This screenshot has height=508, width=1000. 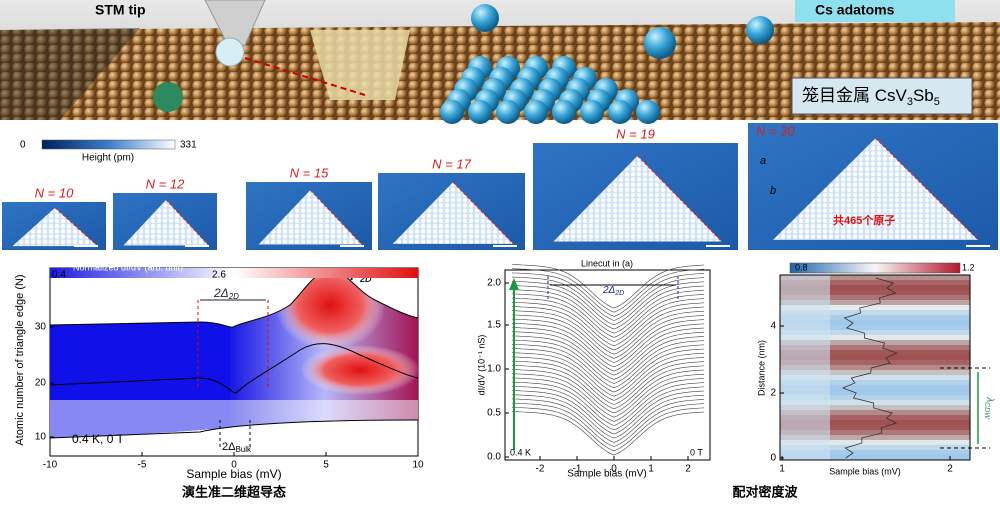 What do you see at coordinates (865, 471) in the screenshot?
I see `x-axis-label: Sample bias (mV)` at bounding box center [865, 471].